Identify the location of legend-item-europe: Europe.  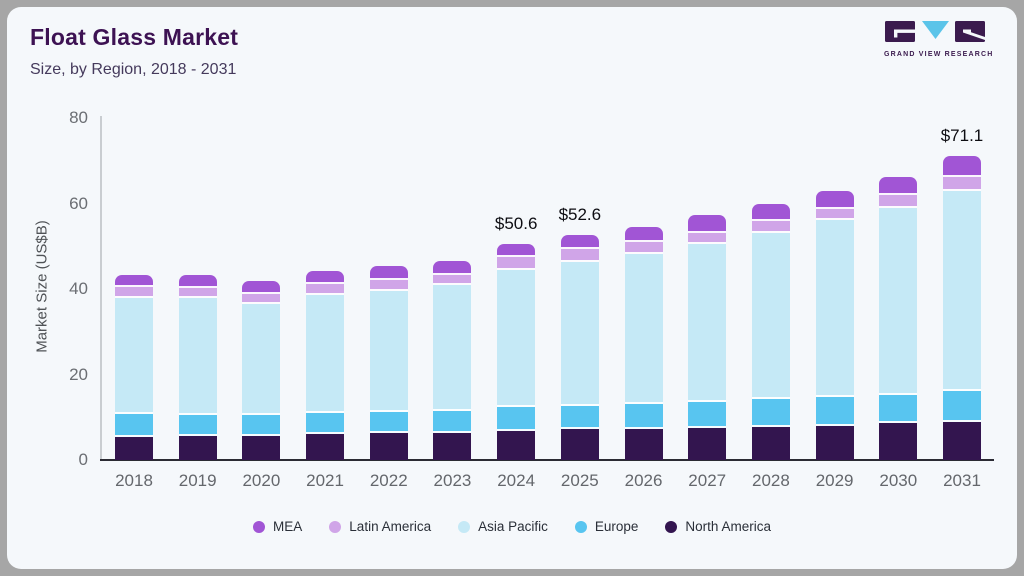
(606, 526).